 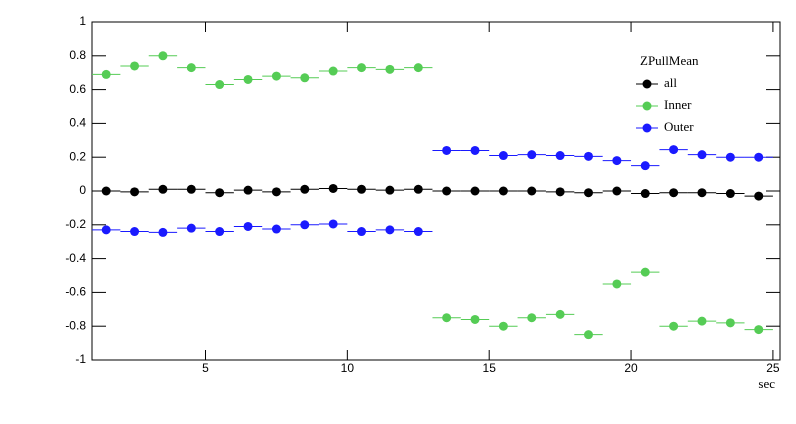 What do you see at coordinates (669, 60) in the screenshot?
I see `legend-title: ZPullMean` at bounding box center [669, 60].